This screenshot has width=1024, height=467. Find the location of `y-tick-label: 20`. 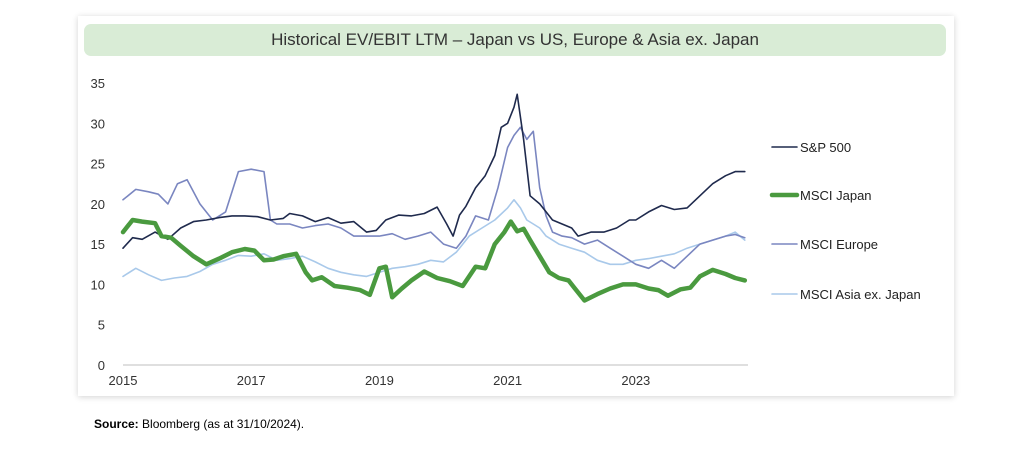

y-tick-label: 20 is located at coordinates (98, 204).